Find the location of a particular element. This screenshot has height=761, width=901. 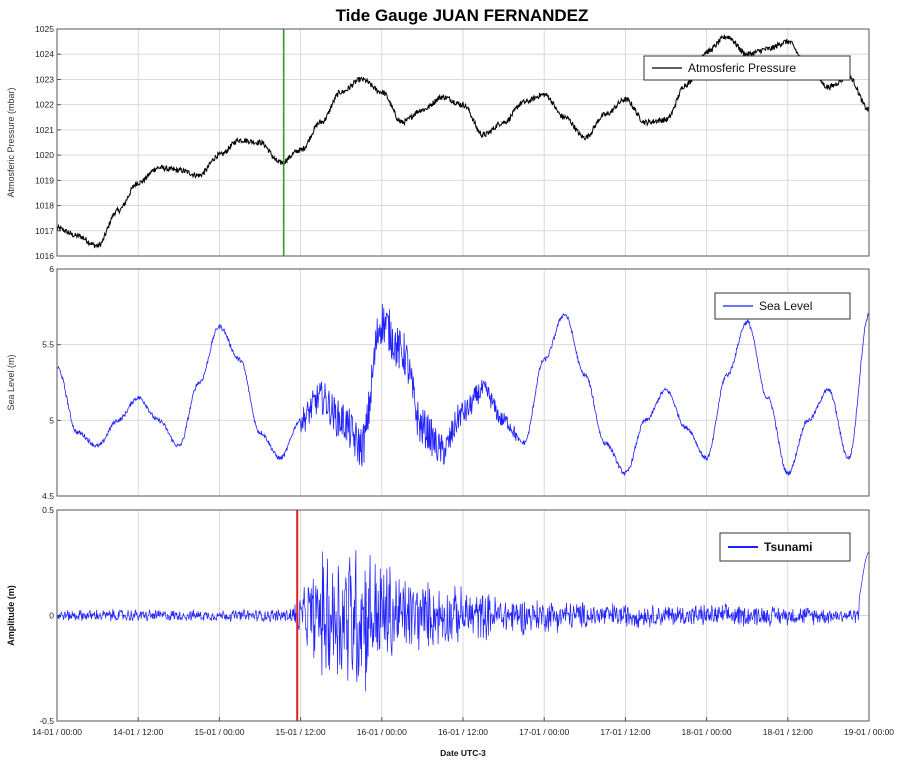

pressure-y-tick-label: 1019 is located at coordinates (44, 180).